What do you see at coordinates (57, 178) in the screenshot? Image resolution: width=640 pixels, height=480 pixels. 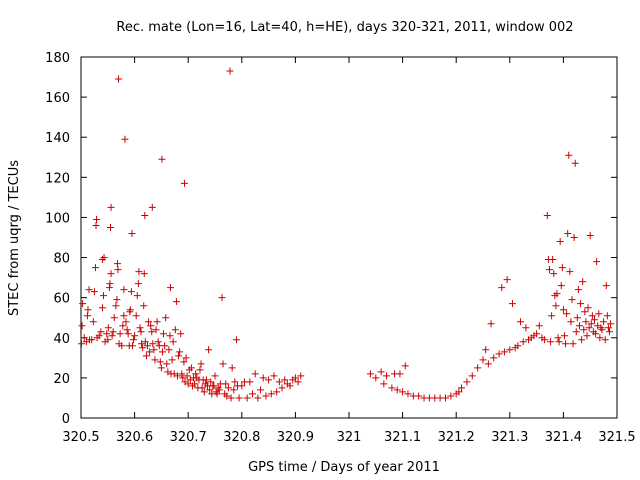 I see `y-tick-label: 120` at bounding box center [57, 178].